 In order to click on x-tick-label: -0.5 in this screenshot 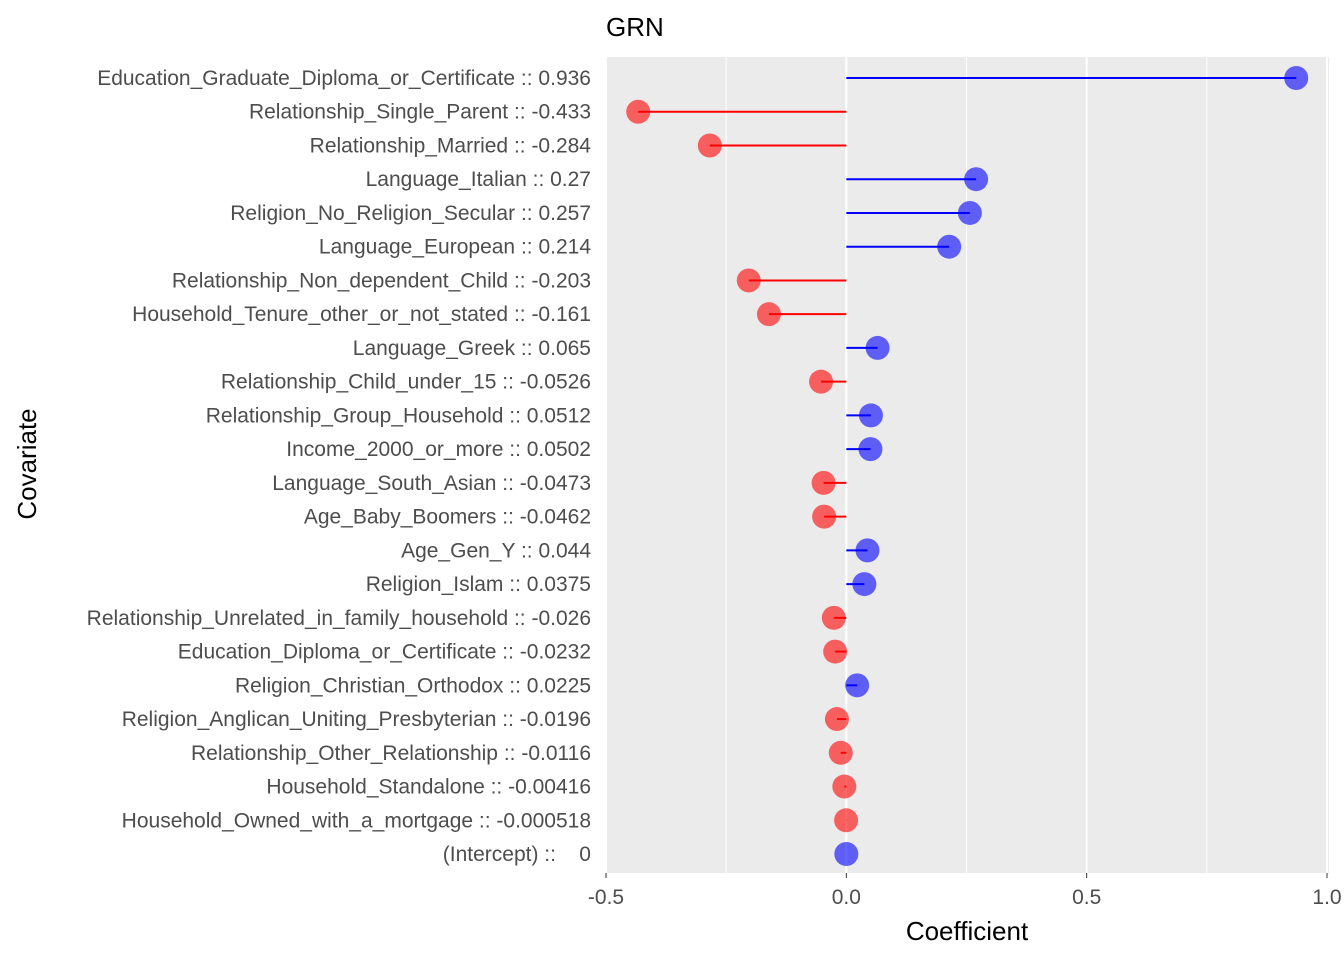, I will do `click(606, 897)`.